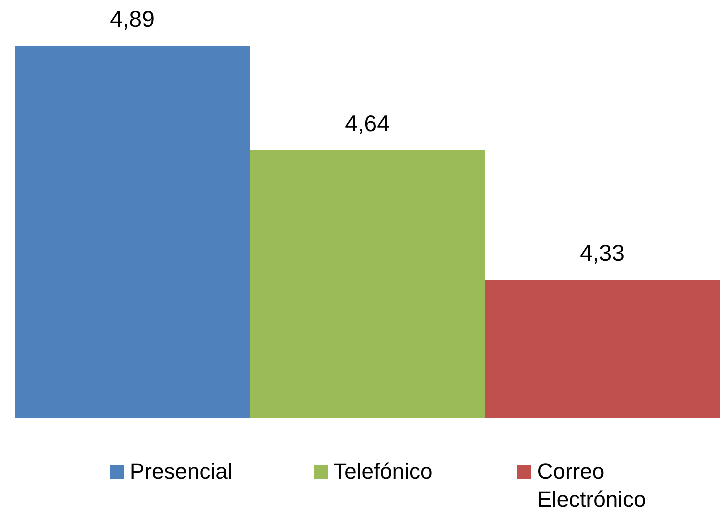 This screenshot has width=721, height=517. What do you see at coordinates (182, 472) in the screenshot?
I see `legend-label: Presencial` at bounding box center [182, 472].